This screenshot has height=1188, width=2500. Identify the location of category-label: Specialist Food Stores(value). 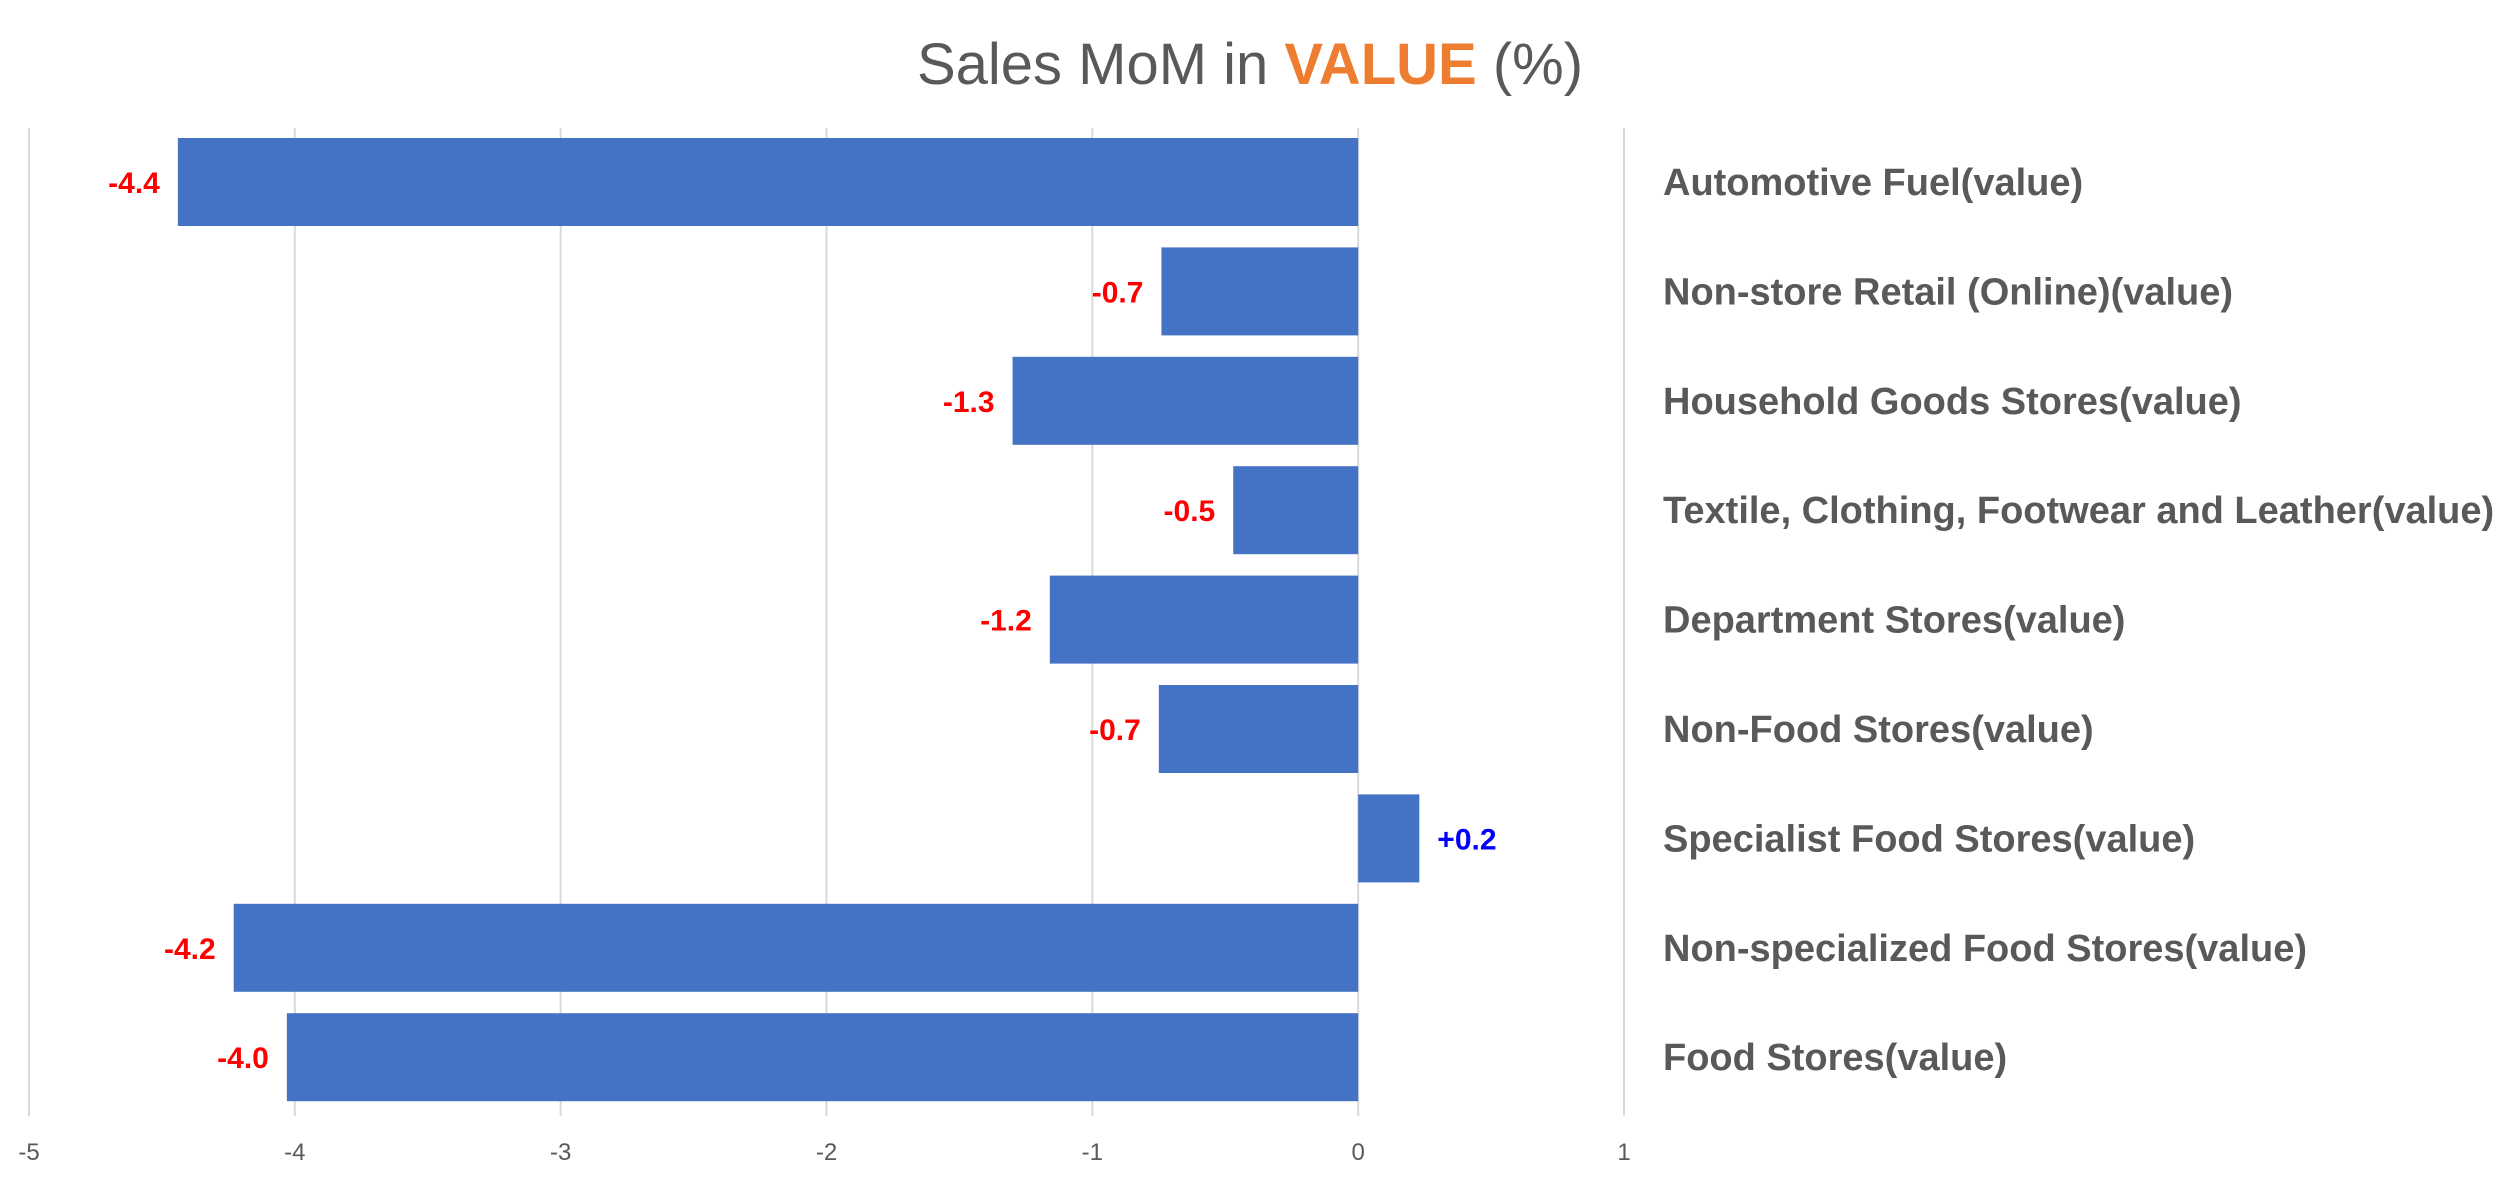
(1929, 839).